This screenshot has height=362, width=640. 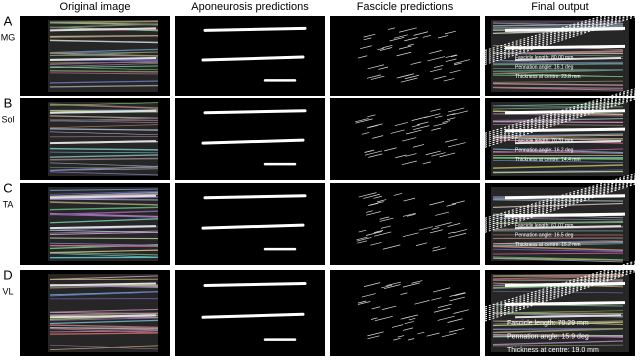 I want to click on row-letter: D, so click(x=7, y=274).